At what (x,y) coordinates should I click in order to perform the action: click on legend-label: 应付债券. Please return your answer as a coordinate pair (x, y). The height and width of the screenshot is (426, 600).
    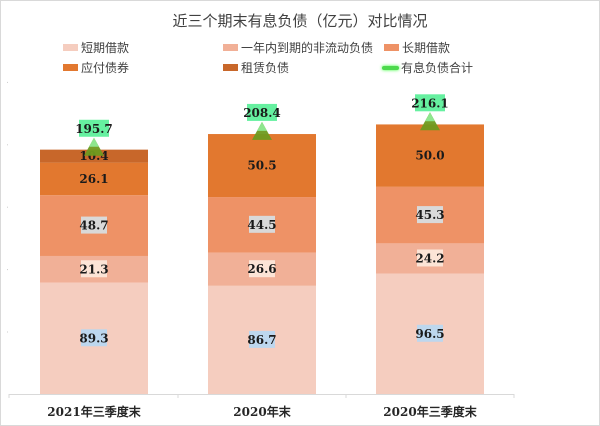
    Looking at the image, I should click on (105, 68).